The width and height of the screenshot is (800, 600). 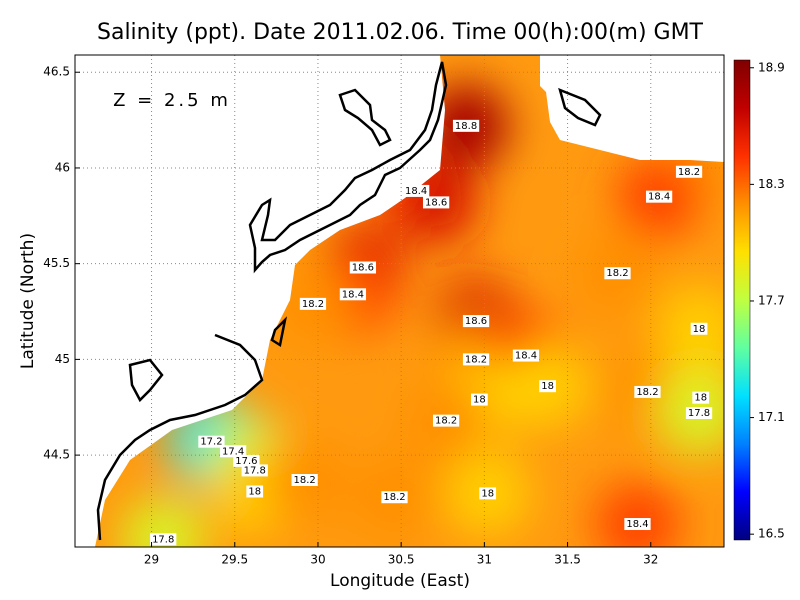 What do you see at coordinates (56, 263) in the screenshot?
I see `y-tick-label: 45.5` at bounding box center [56, 263].